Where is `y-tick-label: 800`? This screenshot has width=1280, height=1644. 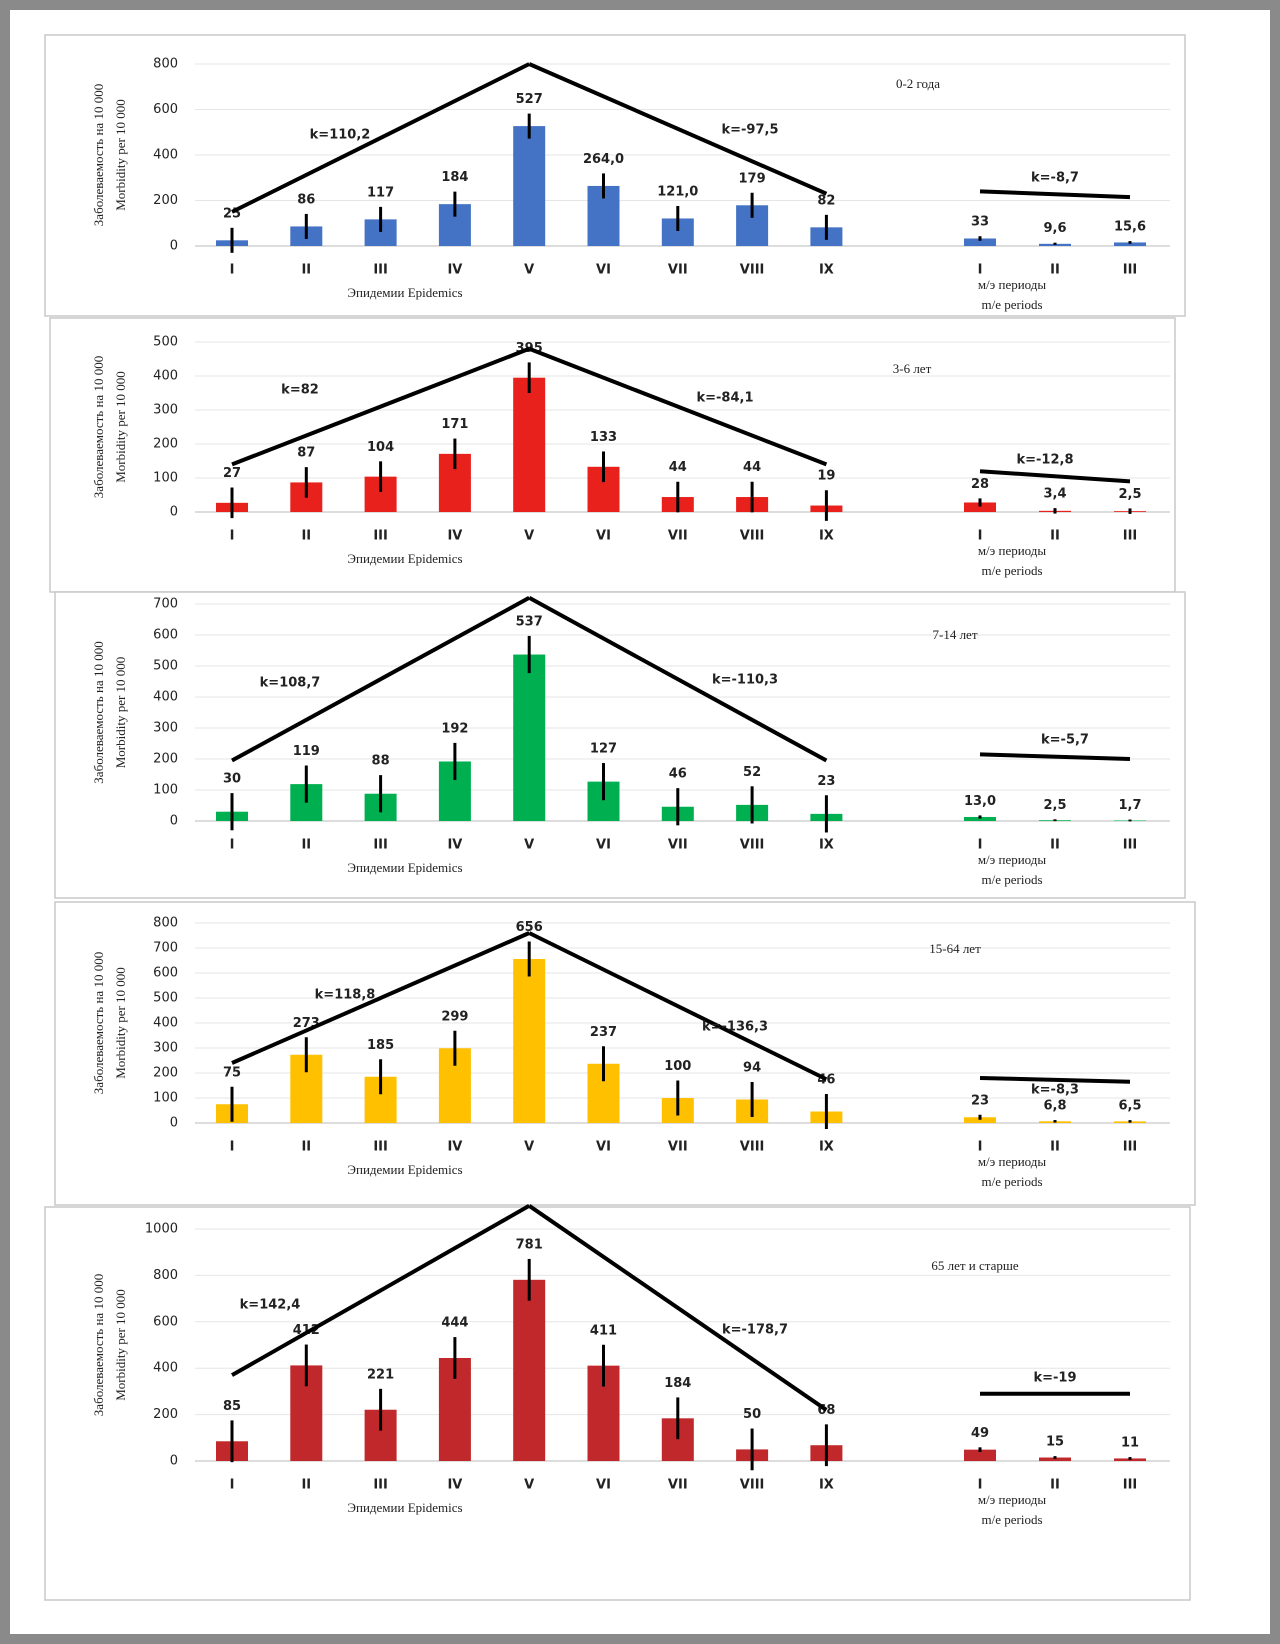 y-tick-label: 800 is located at coordinates (165, 923).